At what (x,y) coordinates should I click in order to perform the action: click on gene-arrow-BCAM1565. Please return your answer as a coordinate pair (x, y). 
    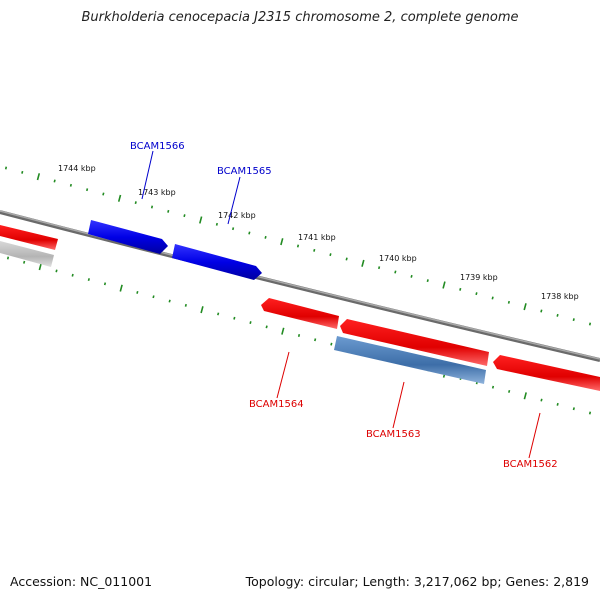
    Looking at the image, I should click on (217, 262).